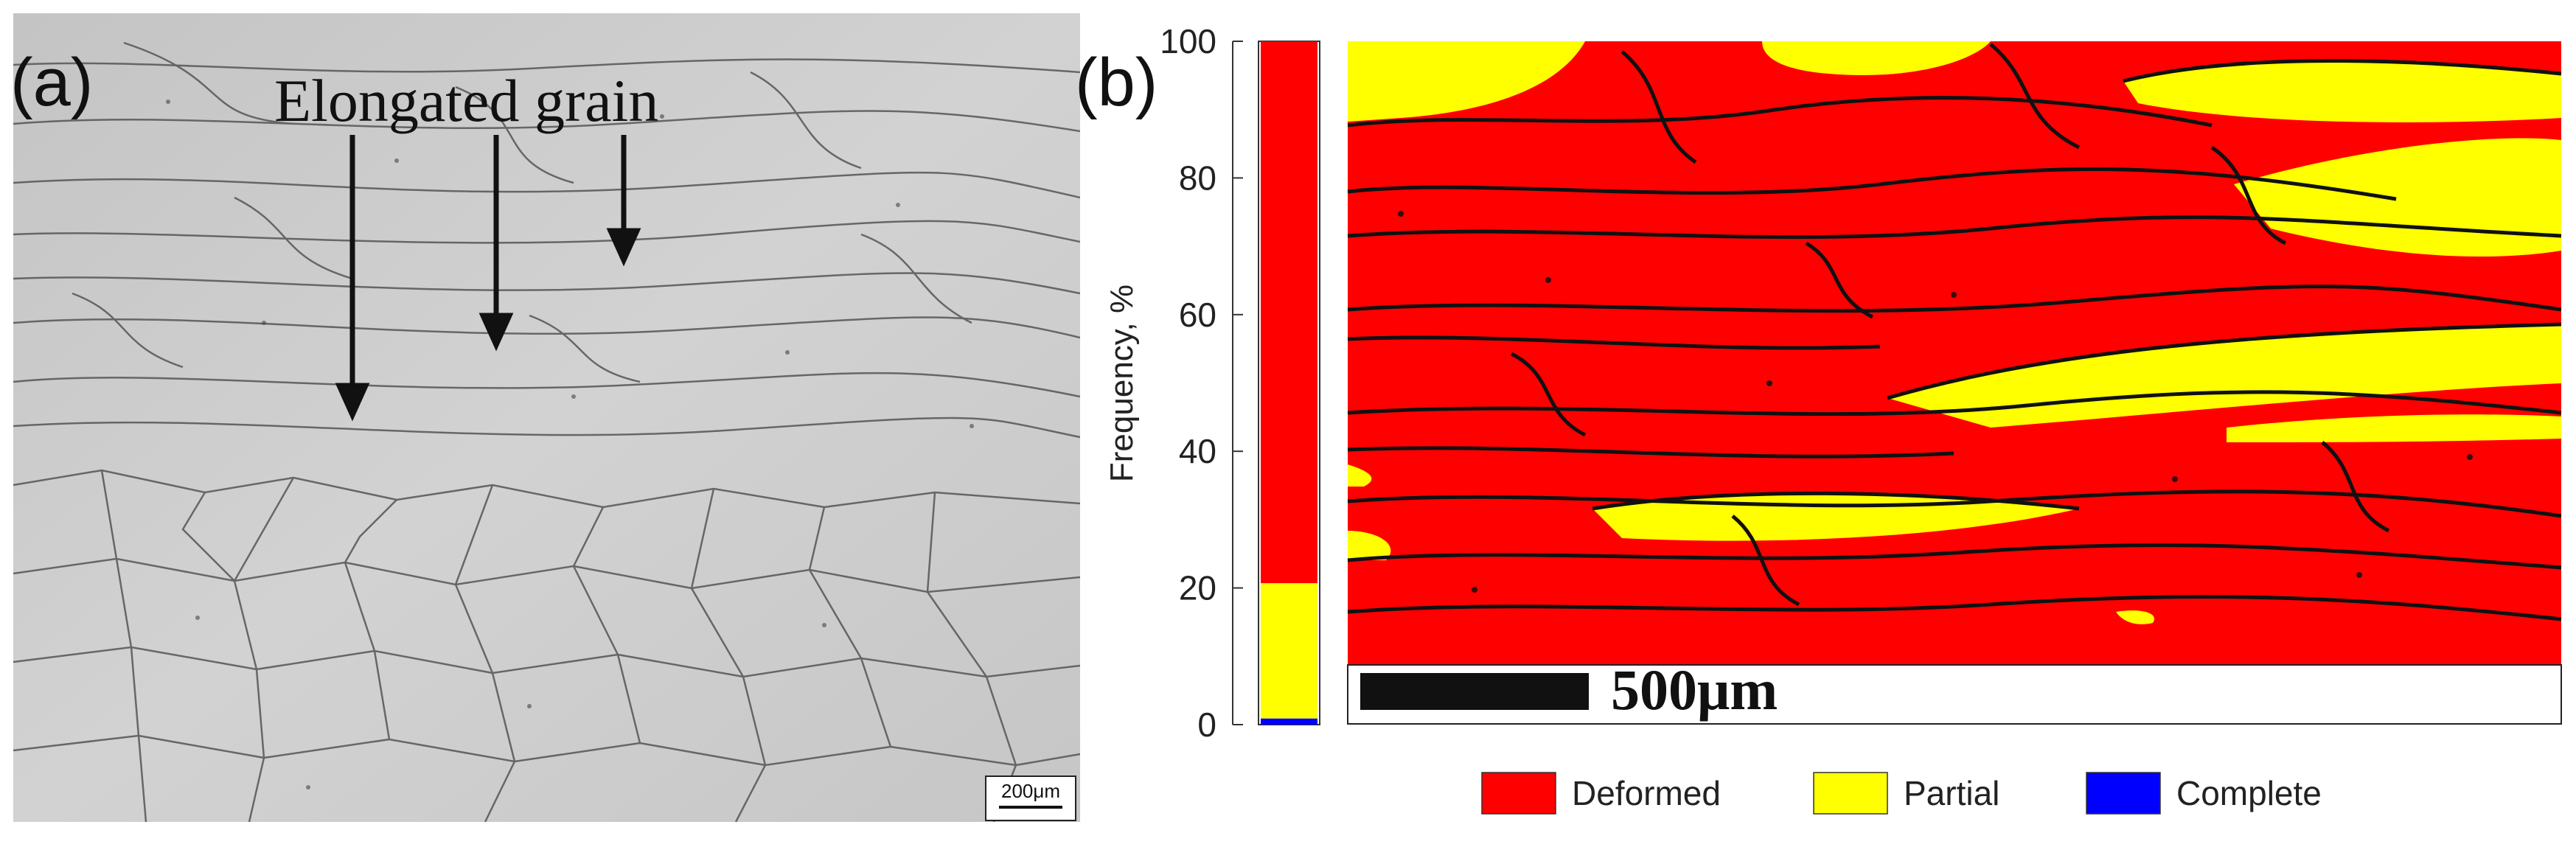  I want to click on panel-a-label: (a), so click(52, 82).